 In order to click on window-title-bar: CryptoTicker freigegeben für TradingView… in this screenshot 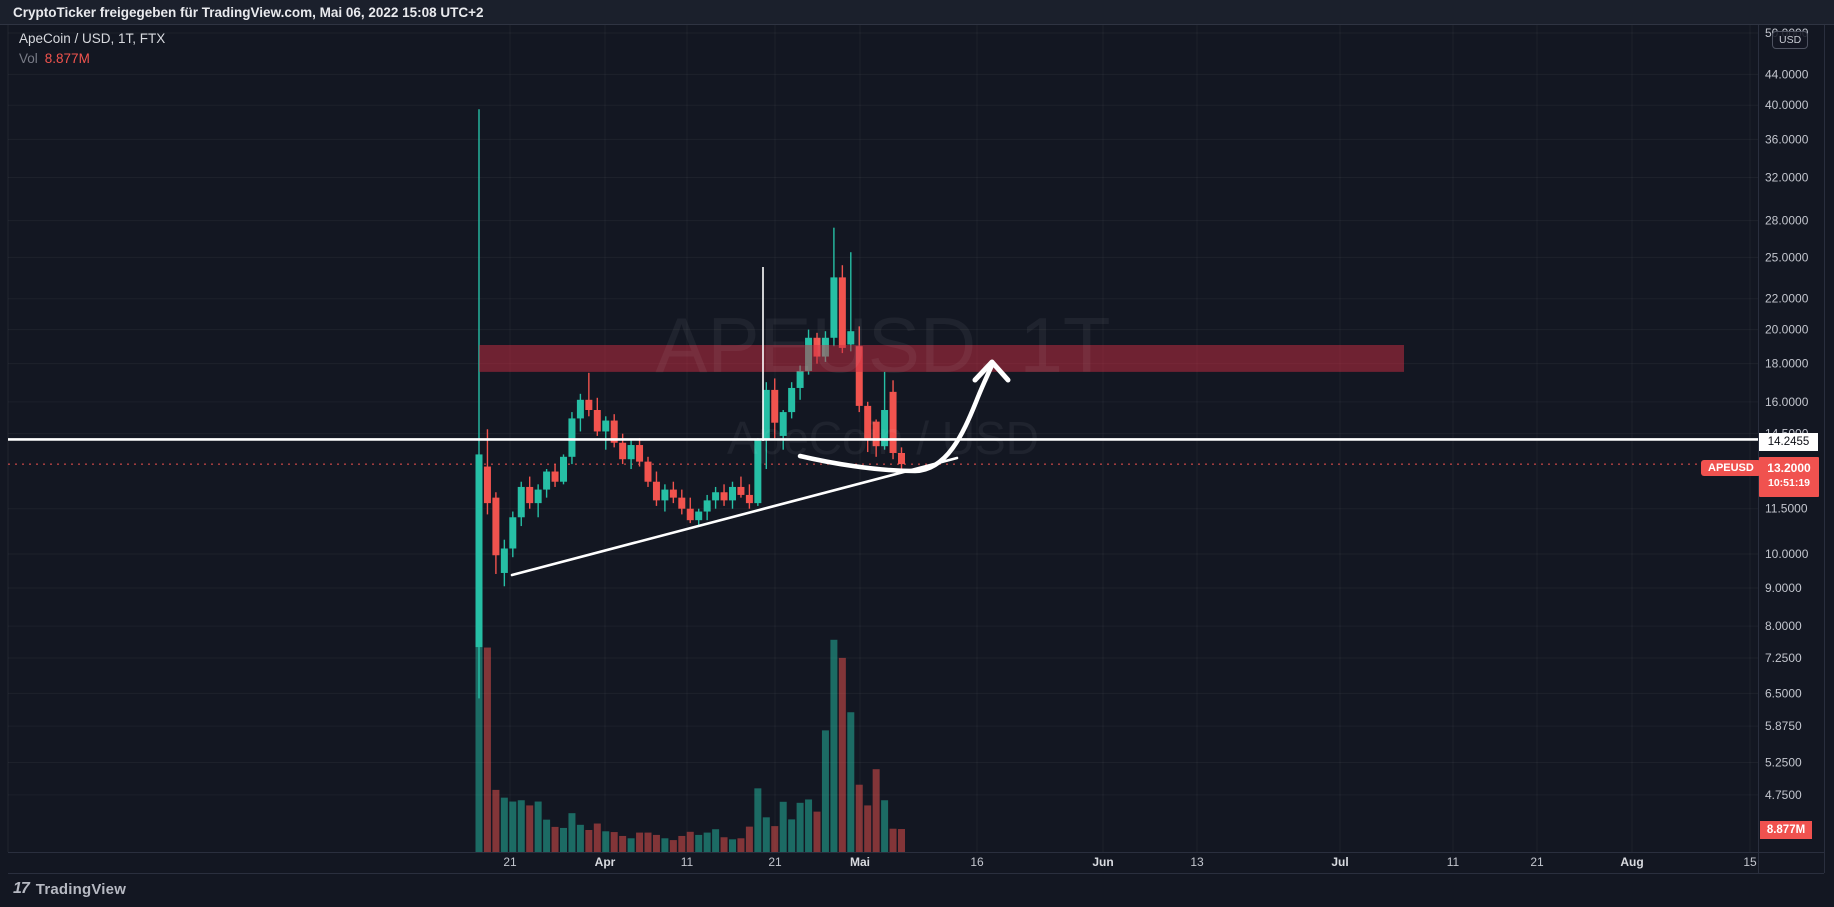, I will do `click(917, 12)`.